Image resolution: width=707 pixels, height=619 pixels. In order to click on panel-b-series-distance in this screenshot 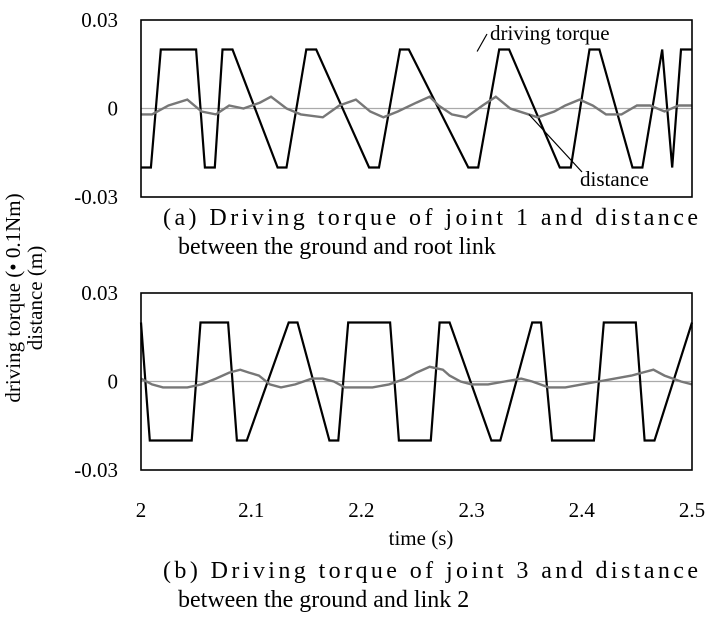, I will do `click(416, 377)`.